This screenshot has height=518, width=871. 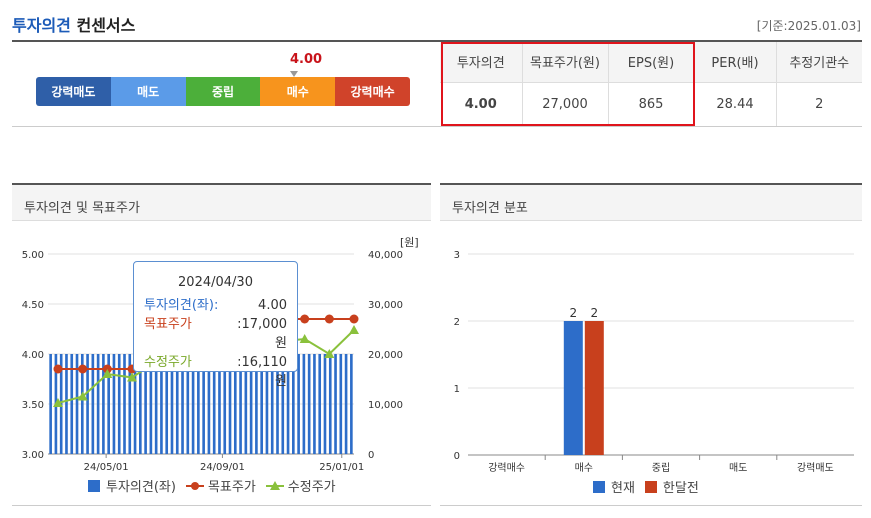 I want to click on title-black: 컨센서스, so click(x=106, y=25).